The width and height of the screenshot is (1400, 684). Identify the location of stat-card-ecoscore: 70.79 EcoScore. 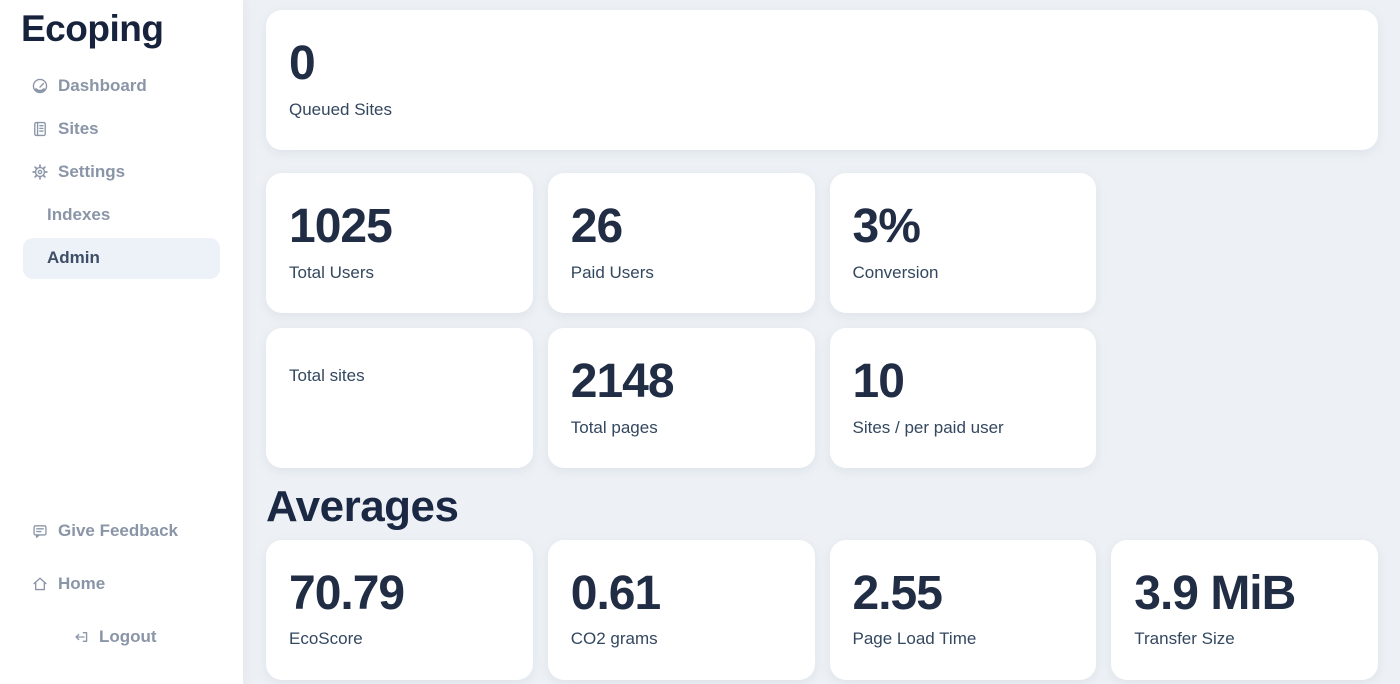
(399, 609).